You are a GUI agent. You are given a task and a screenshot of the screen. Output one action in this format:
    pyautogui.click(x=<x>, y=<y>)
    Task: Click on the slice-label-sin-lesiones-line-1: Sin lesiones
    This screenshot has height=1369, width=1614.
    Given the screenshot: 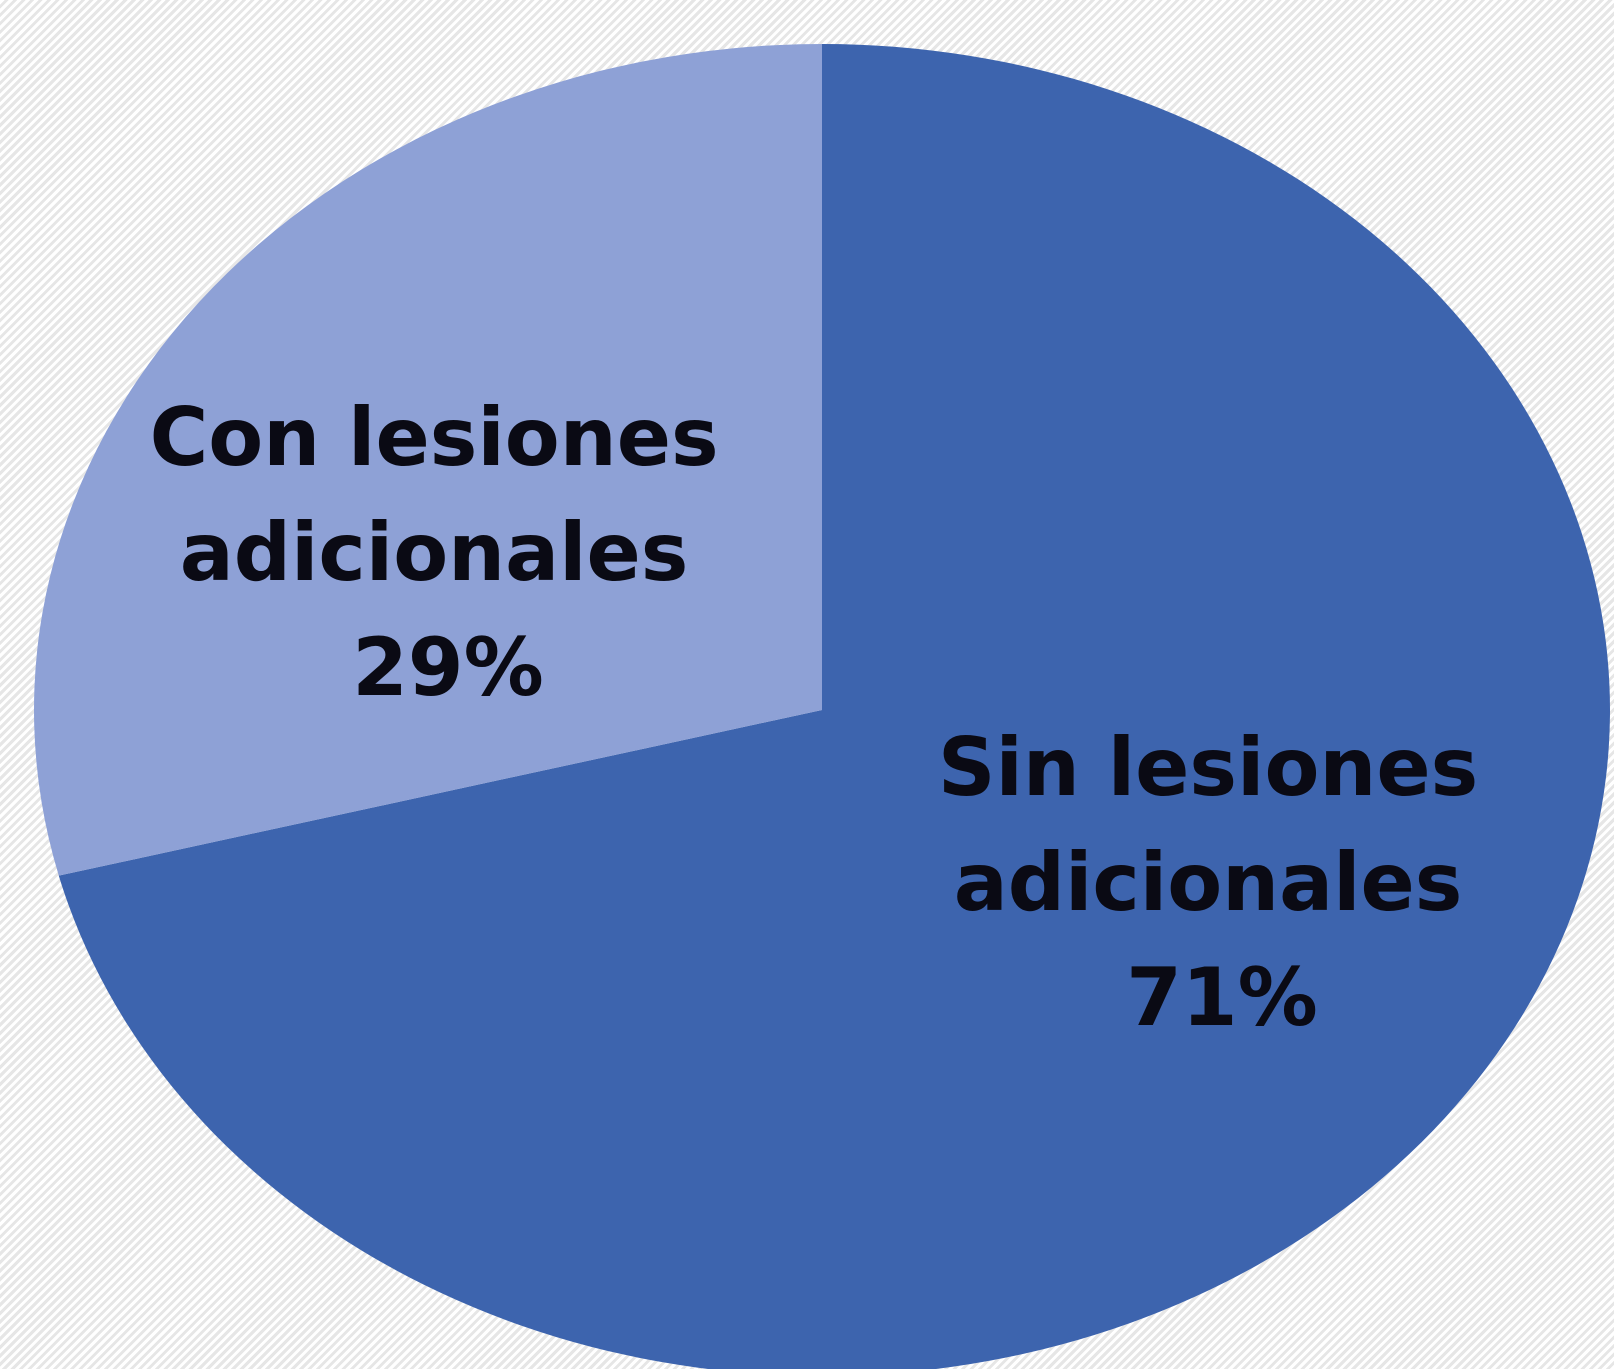 What is the action you would take?
    pyautogui.click(x=1208, y=767)
    